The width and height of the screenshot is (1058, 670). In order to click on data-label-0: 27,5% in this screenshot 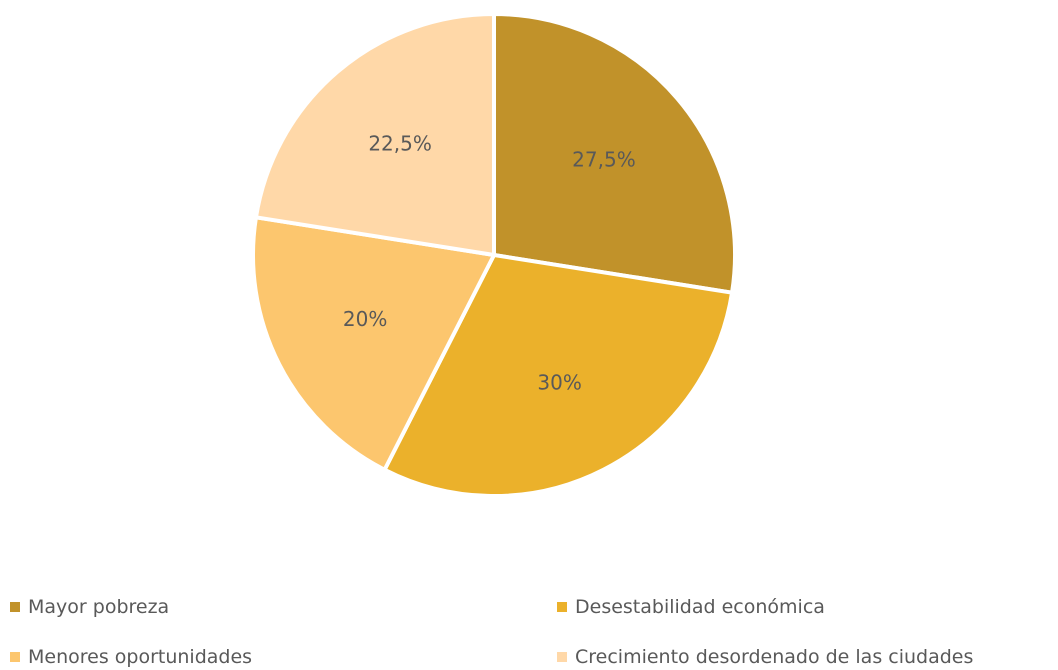, I will do `click(604, 160)`.